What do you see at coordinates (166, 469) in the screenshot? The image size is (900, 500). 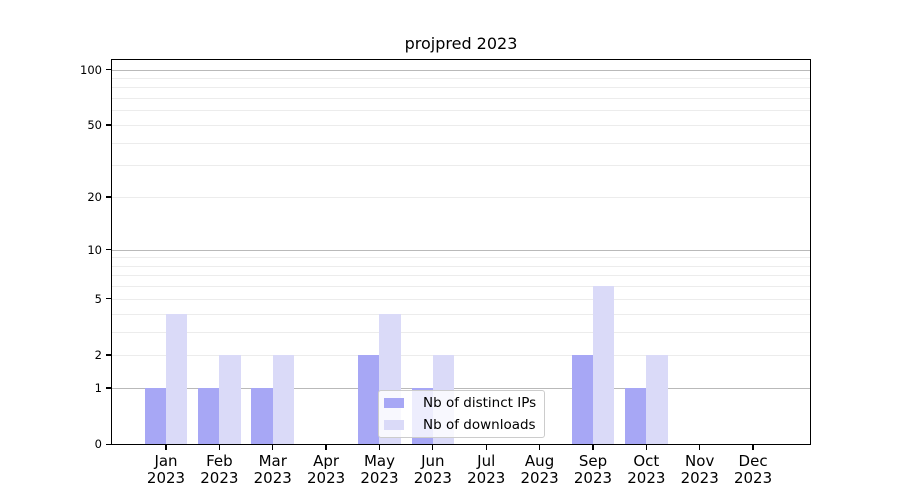 I see `x-tick-label: Jan 2023` at bounding box center [166, 469].